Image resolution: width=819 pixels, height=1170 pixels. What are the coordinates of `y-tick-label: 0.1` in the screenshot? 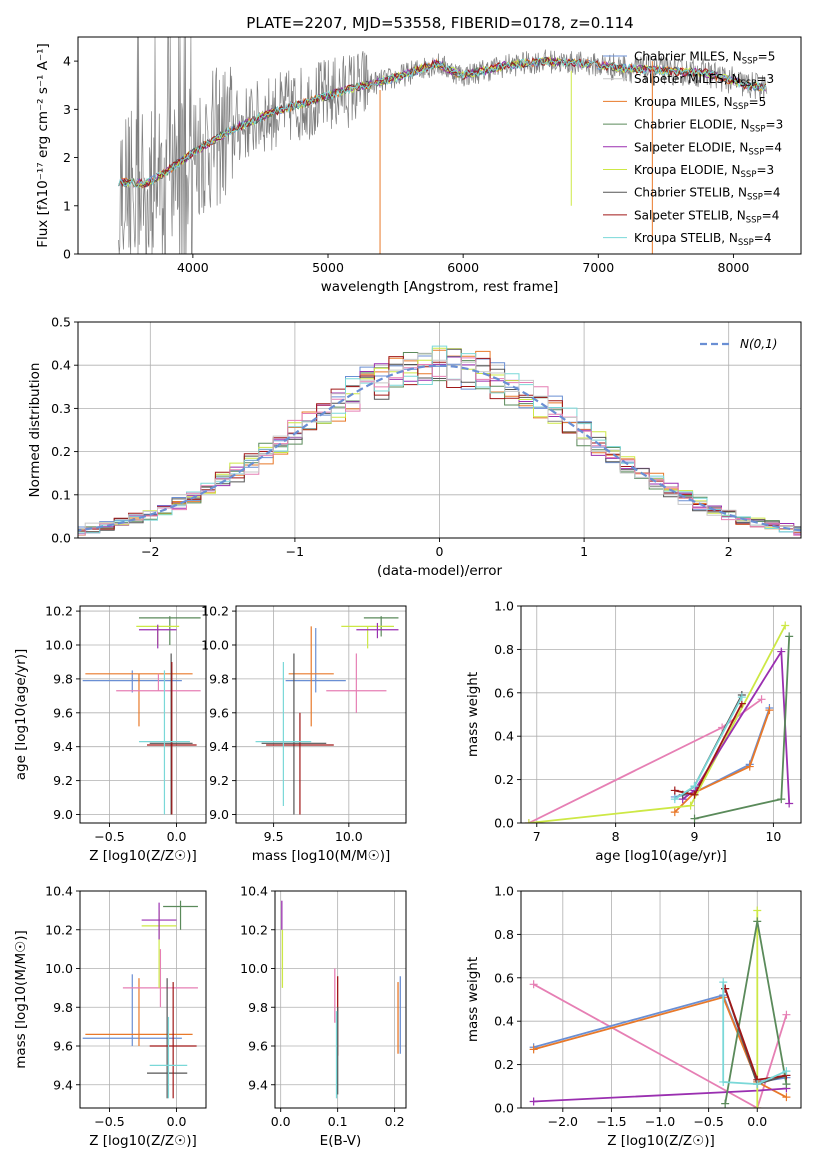 It's located at (61, 494).